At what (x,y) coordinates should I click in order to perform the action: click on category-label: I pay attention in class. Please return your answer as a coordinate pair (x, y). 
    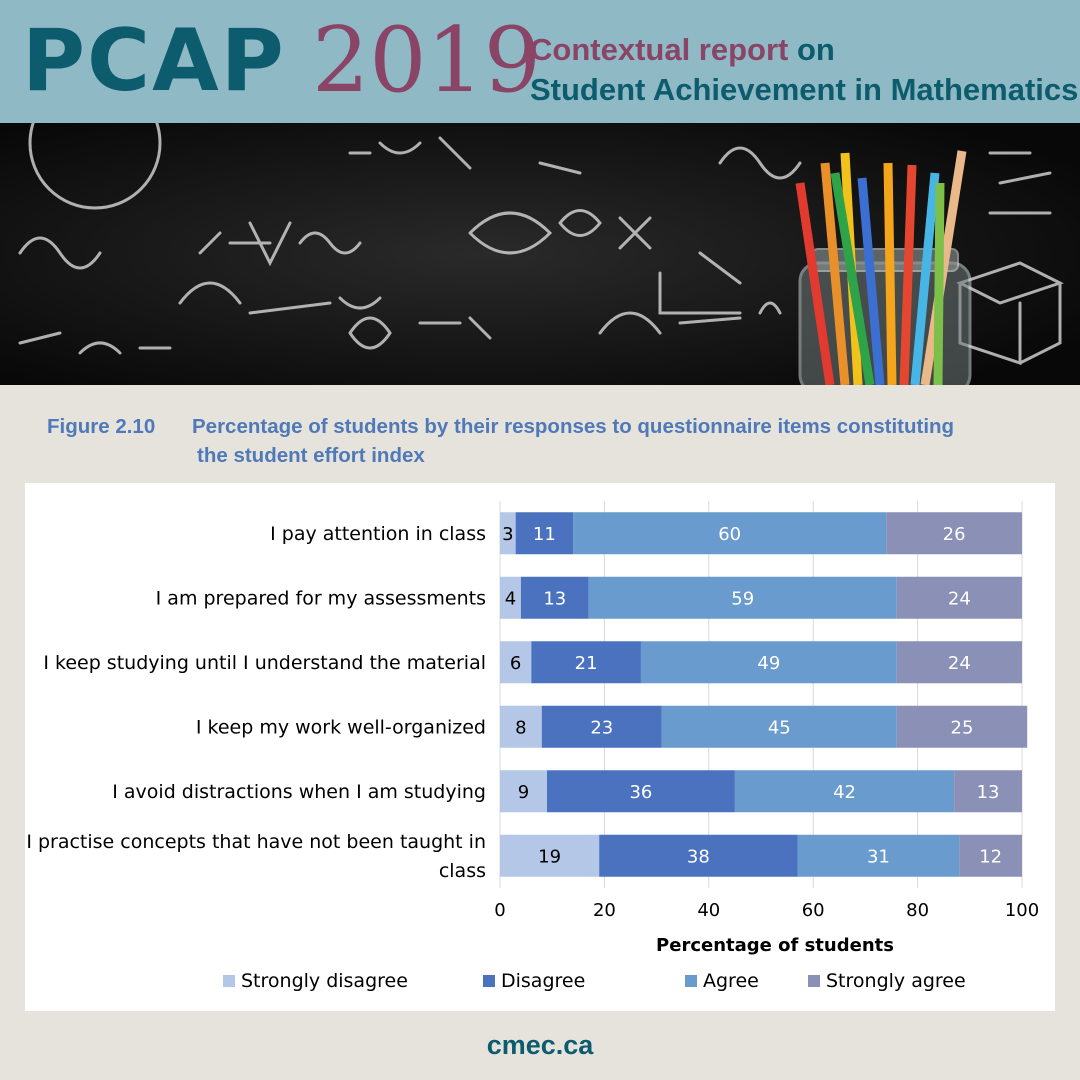
    Looking at the image, I should click on (378, 534).